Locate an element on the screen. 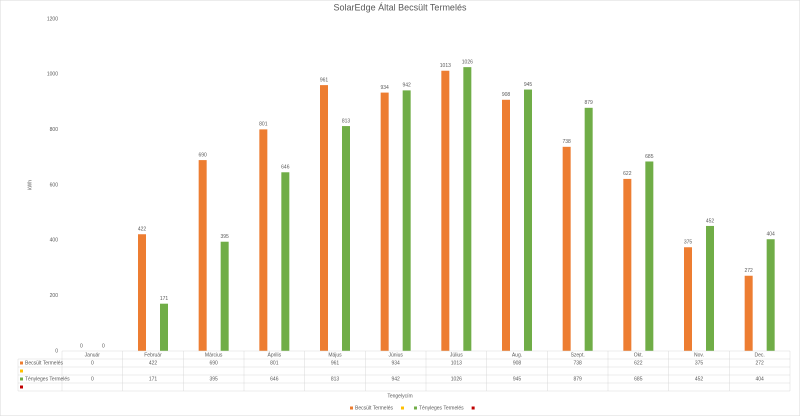 The height and width of the screenshot is (416, 800). data-label: 171 is located at coordinates (164, 299).